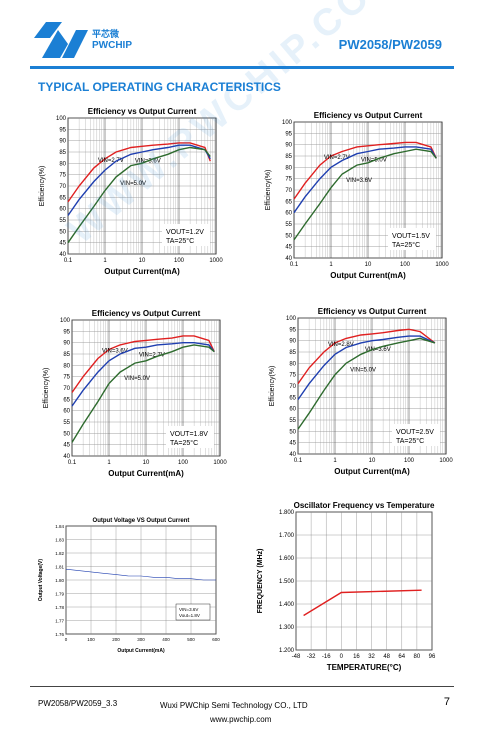 This screenshot has width=482, height=749. What do you see at coordinates (189, 615) in the screenshot?
I see `legend-text: Vout=1.8V` at bounding box center [189, 615].